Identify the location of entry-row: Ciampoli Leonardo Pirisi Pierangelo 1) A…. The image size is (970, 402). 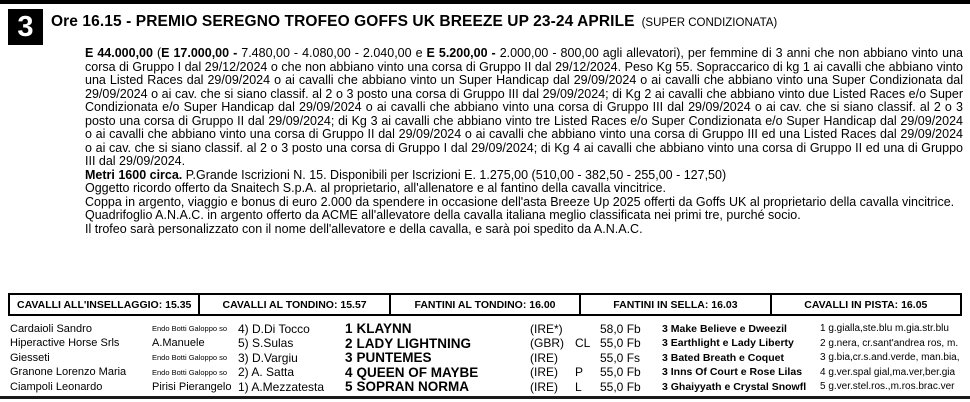
(486, 386).